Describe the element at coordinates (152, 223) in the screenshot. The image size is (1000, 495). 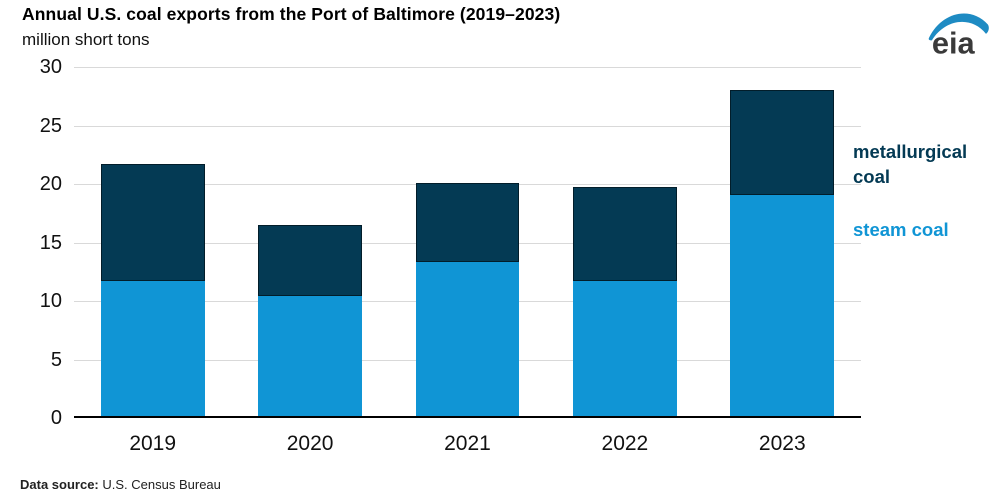
I see `bar-segment-metallurgical-coal-2019` at that location.